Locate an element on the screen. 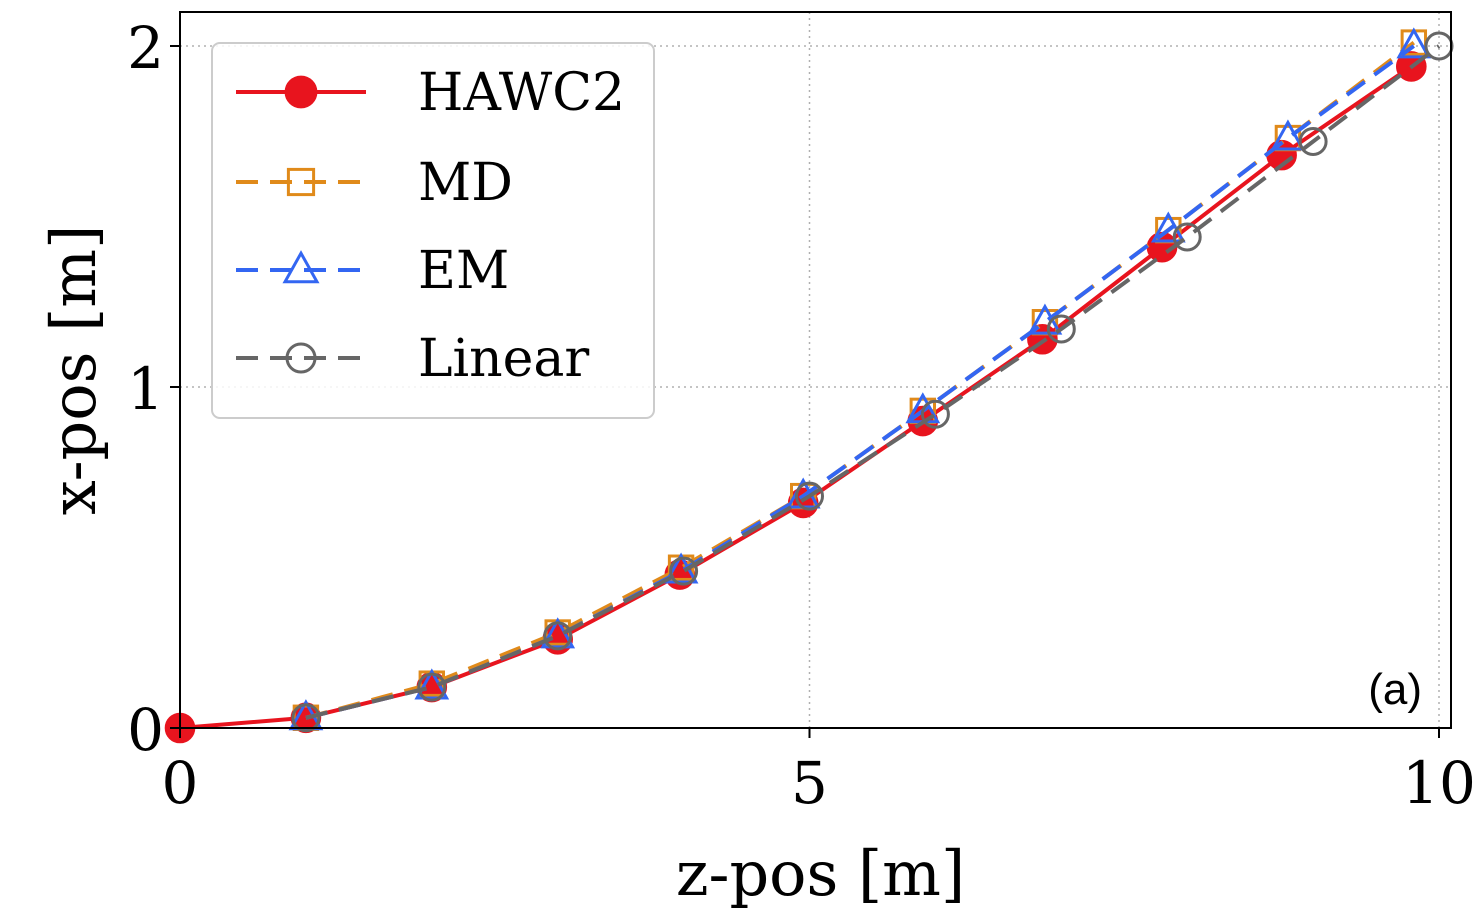 This screenshot has width=1481, height=921. x-axis-label: z-pos [m] is located at coordinates (820, 873).